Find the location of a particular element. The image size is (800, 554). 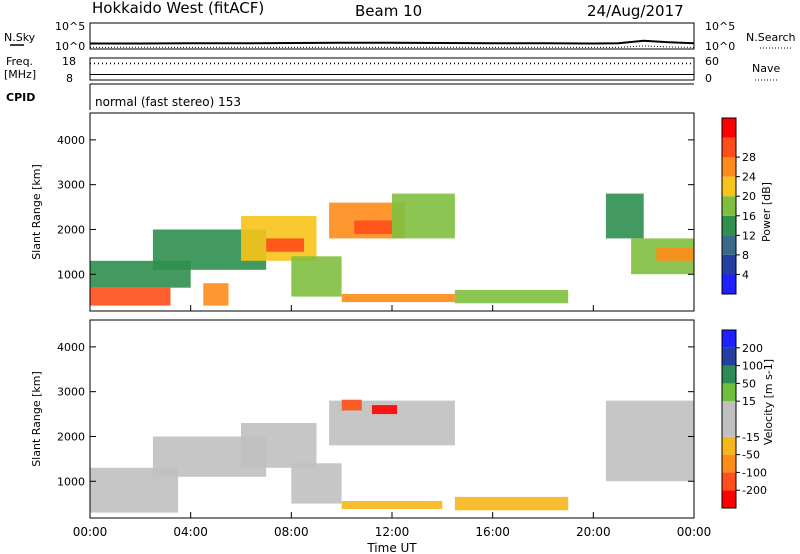

colorbar-tick-label: 24 is located at coordinates (749, 177).